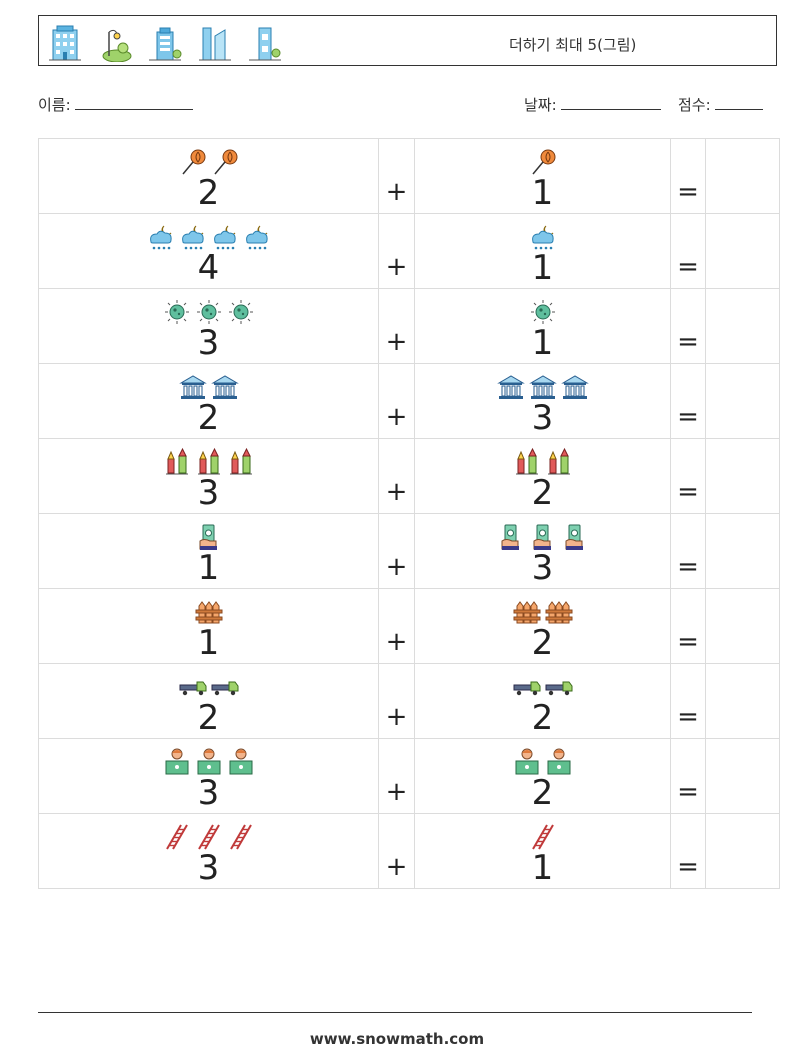 This screenshot has width=794, height=1053. Describe the element at coordinates (133, 102) in the screenshot. I see `name-blank` at that location.